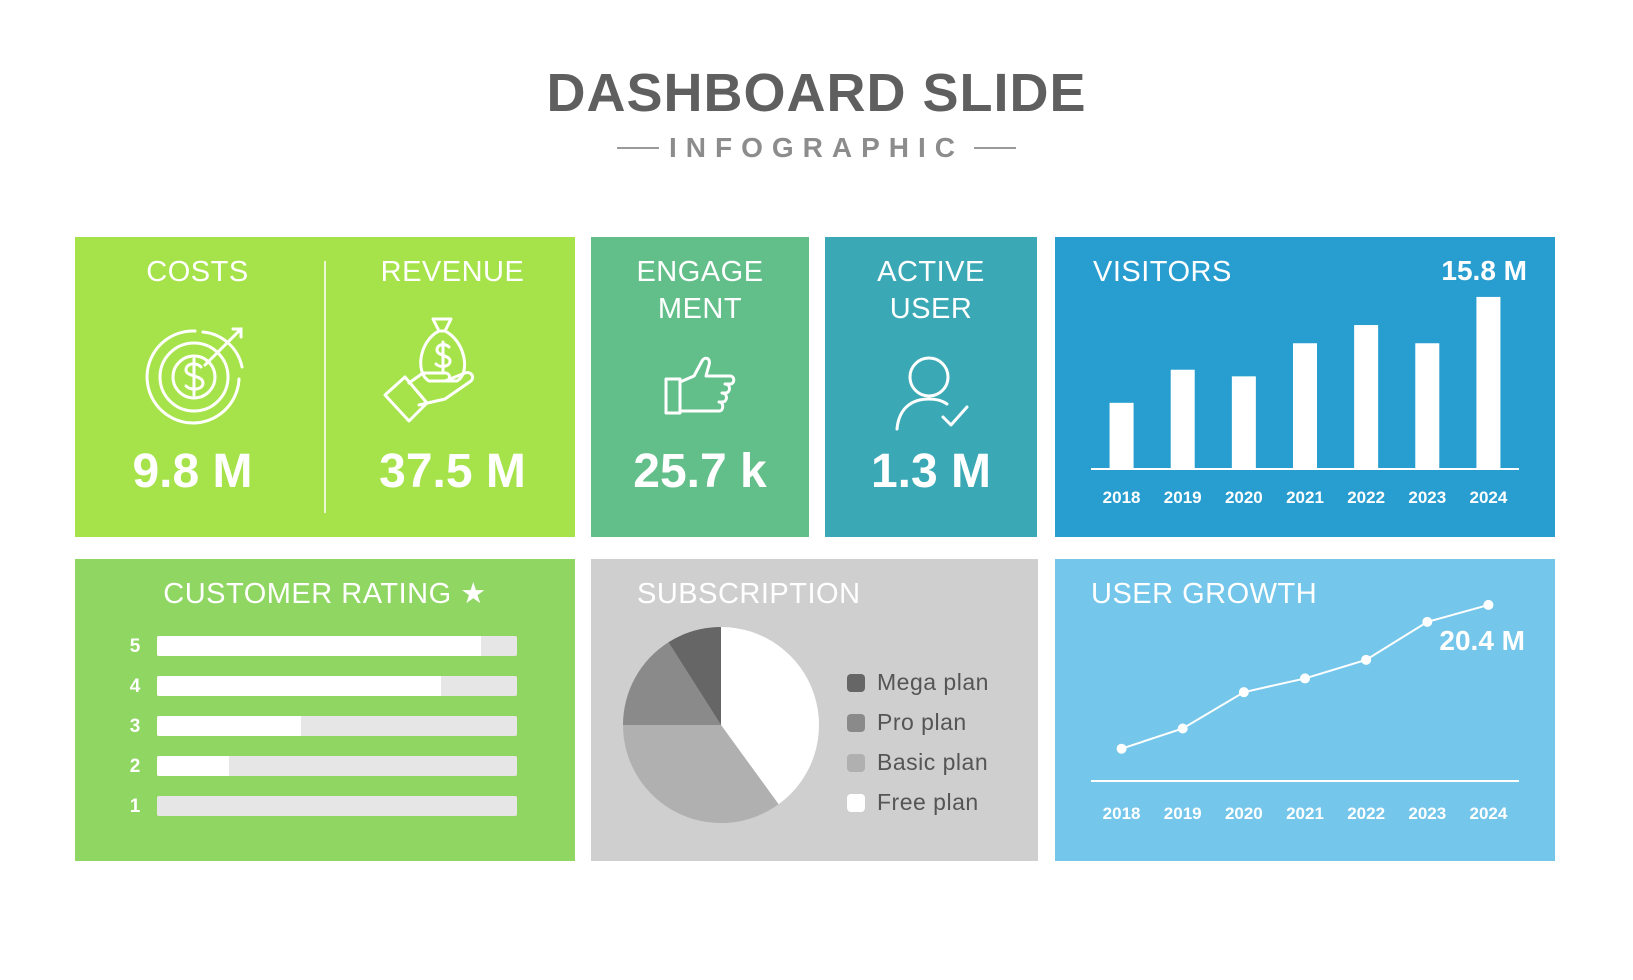 This screenshot has height=980, width=1633. What do you see at coordinates (452, 272) in the screenshot?
I see `revenue-label: REVENUE` at bounding box center [452, 272].